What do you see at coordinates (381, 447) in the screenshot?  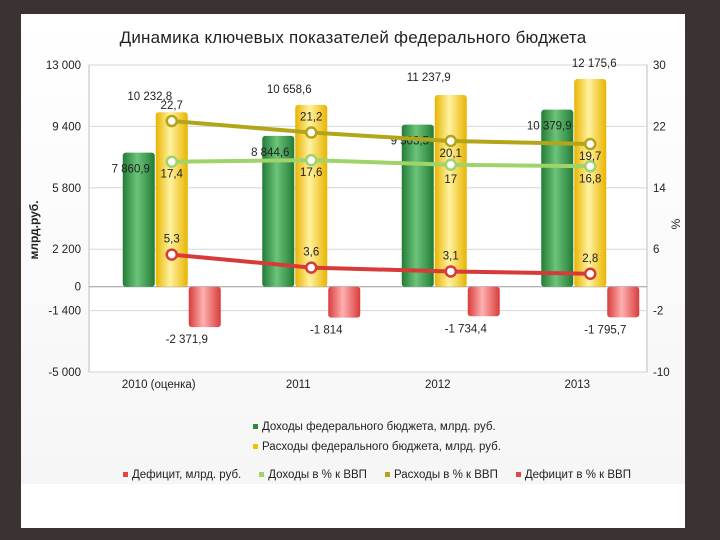 I see `legend-label: Расходы федерального бюджета, млрд. руб.` at bounding box center [381, 447].